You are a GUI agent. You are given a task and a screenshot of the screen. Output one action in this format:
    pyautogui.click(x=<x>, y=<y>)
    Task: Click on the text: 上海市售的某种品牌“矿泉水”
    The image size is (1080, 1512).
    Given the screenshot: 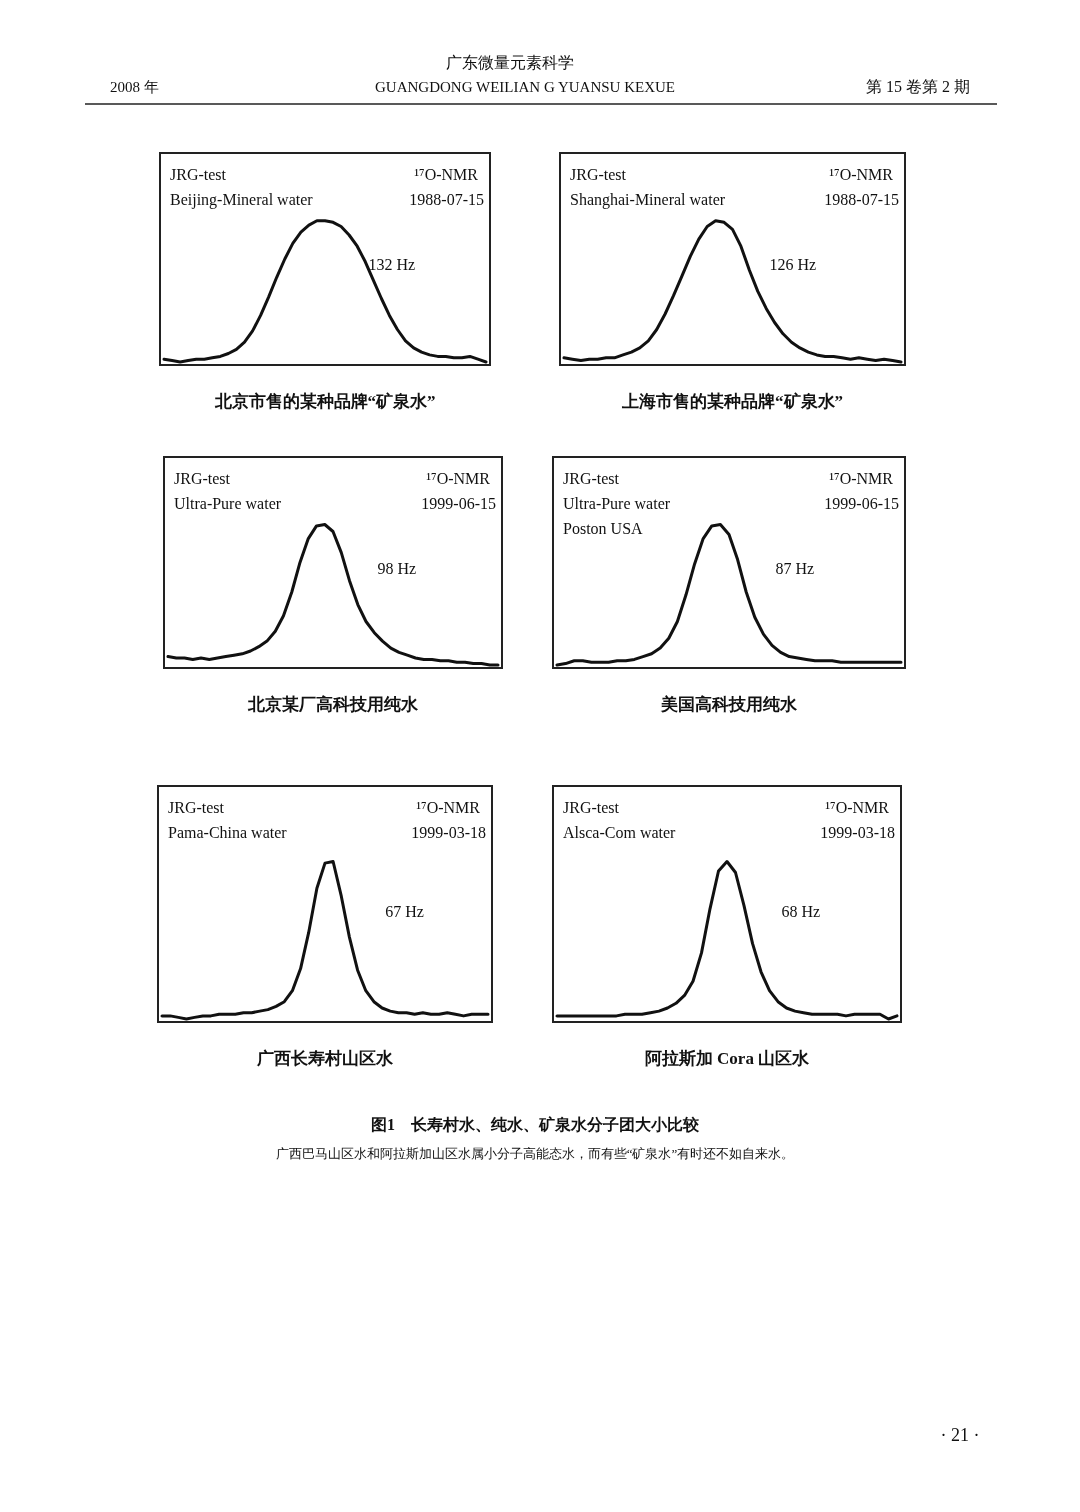 What is the action you would take?
    pyautogui.click(x=732, y=401)
    